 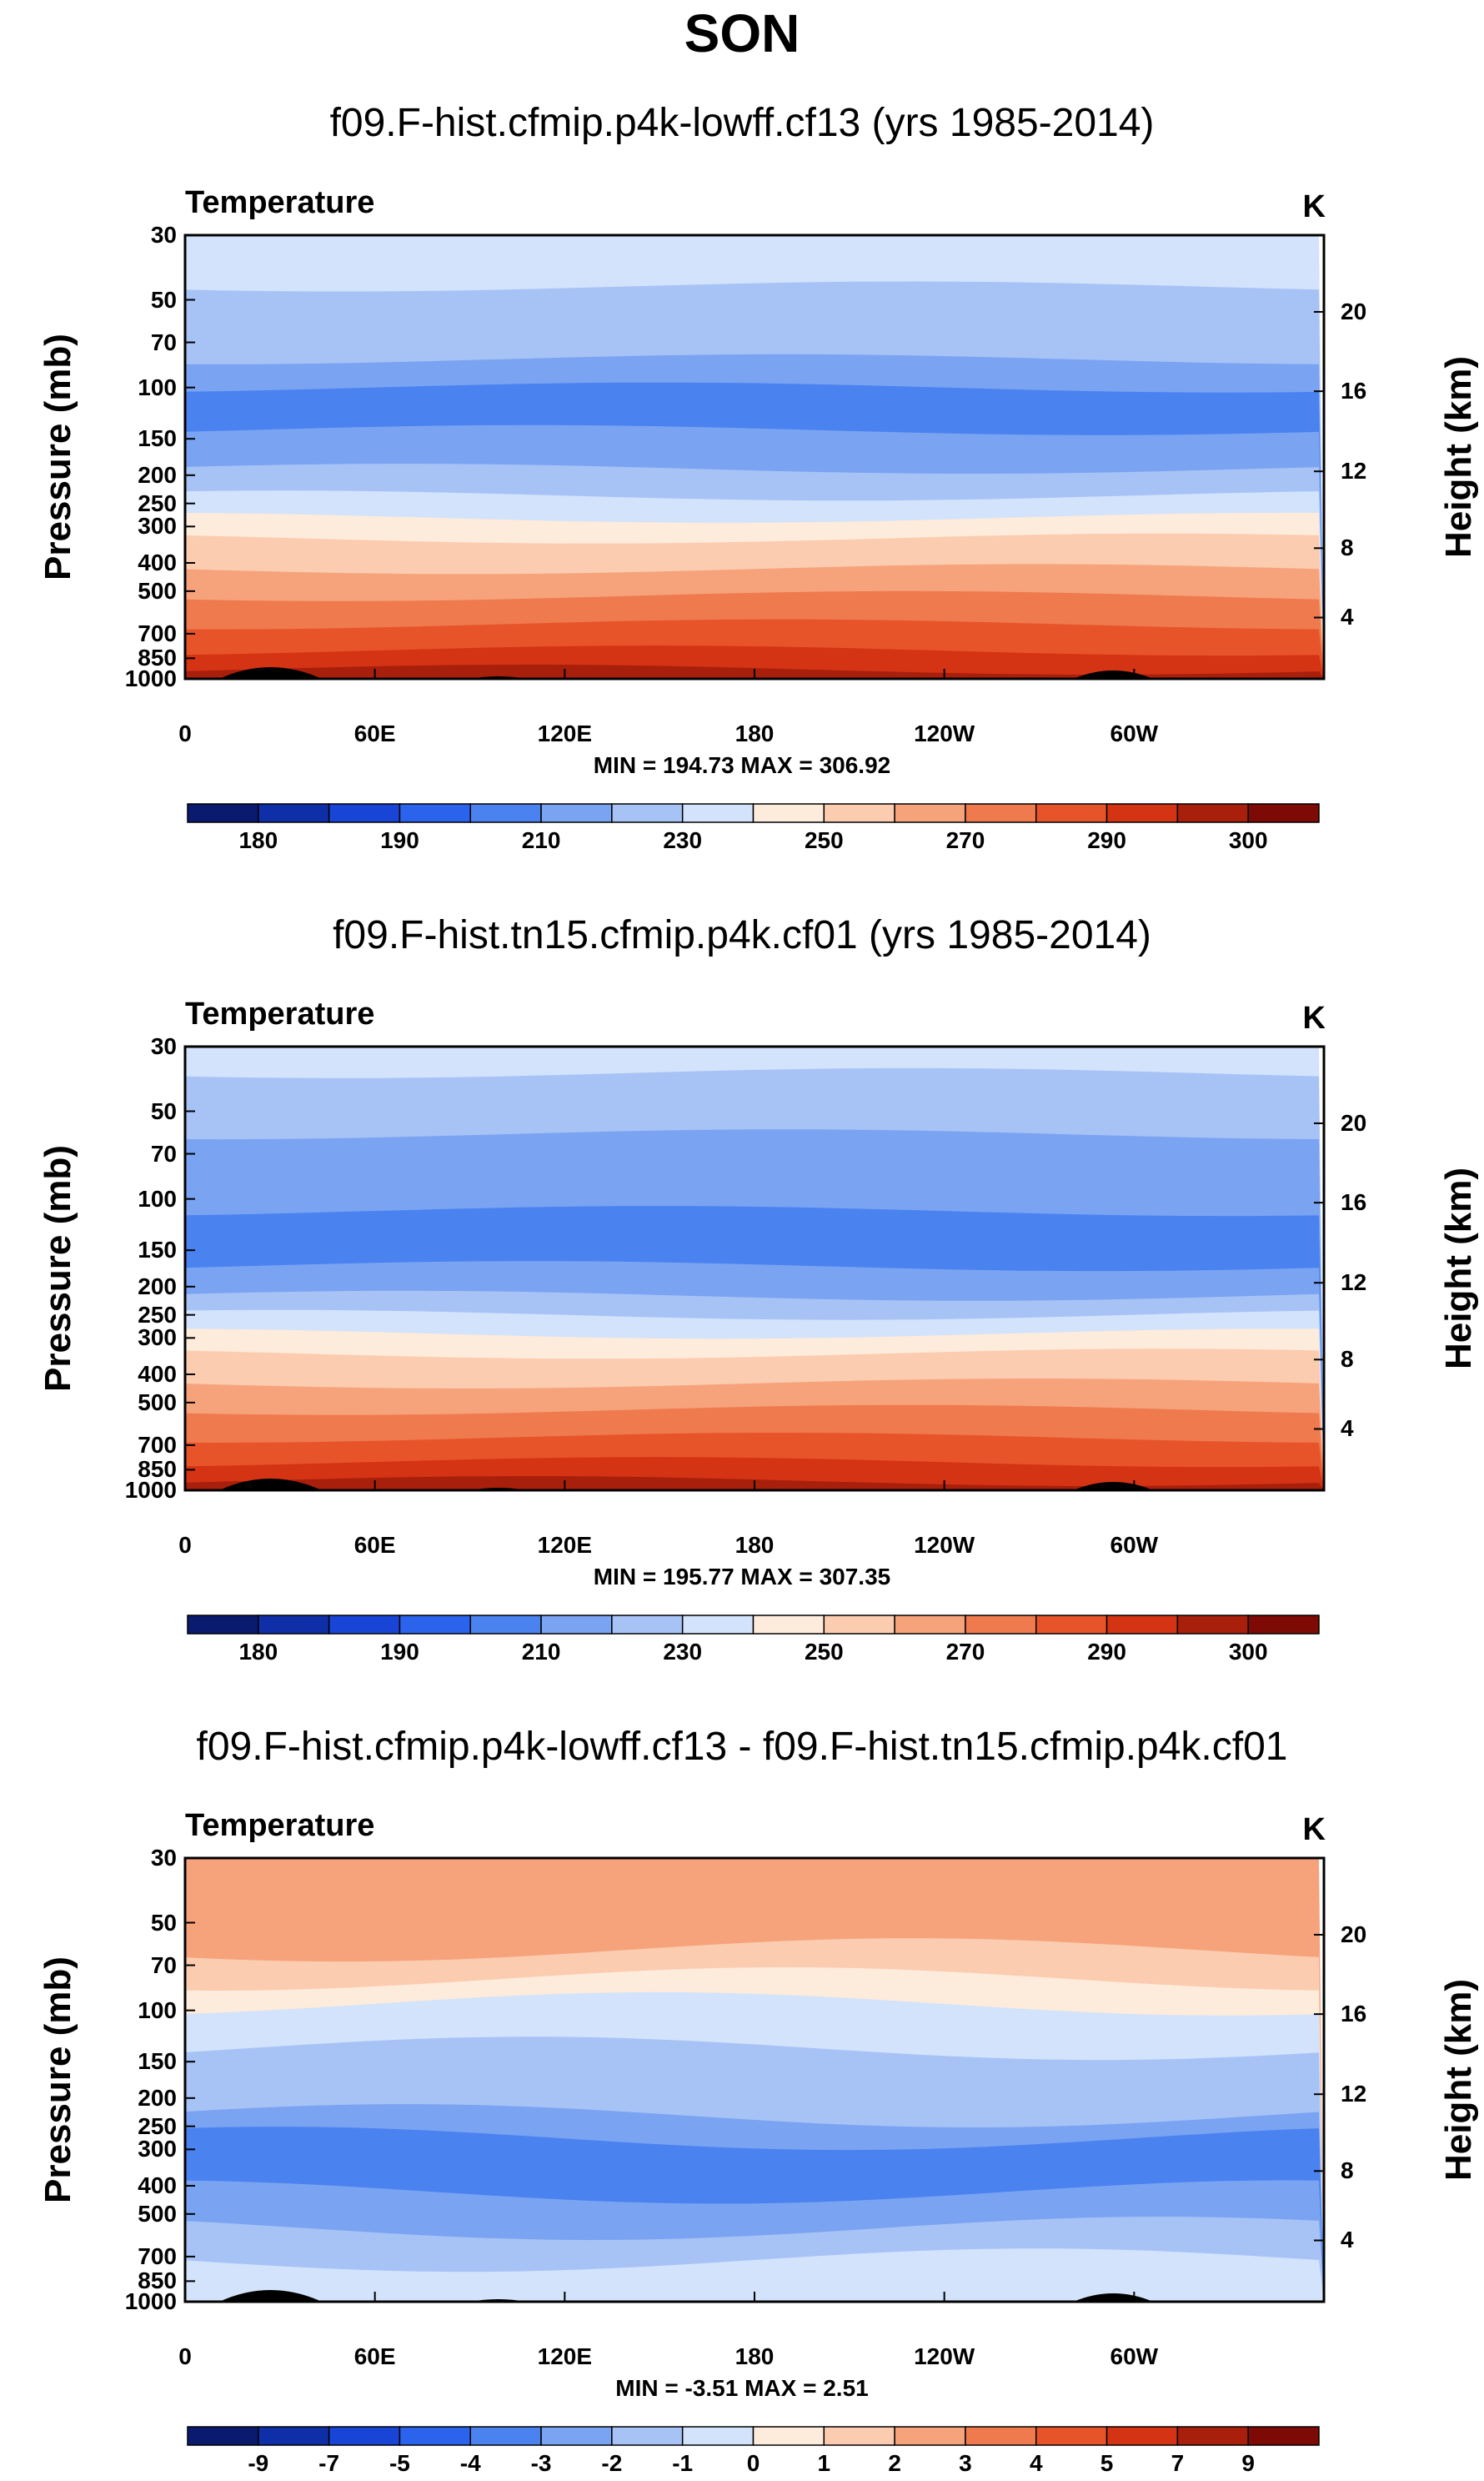 What do you see at coordinates (565, 1545) in the screenshot?
I see `x-tick-label: 120E` at bounding box center [565, 1545].